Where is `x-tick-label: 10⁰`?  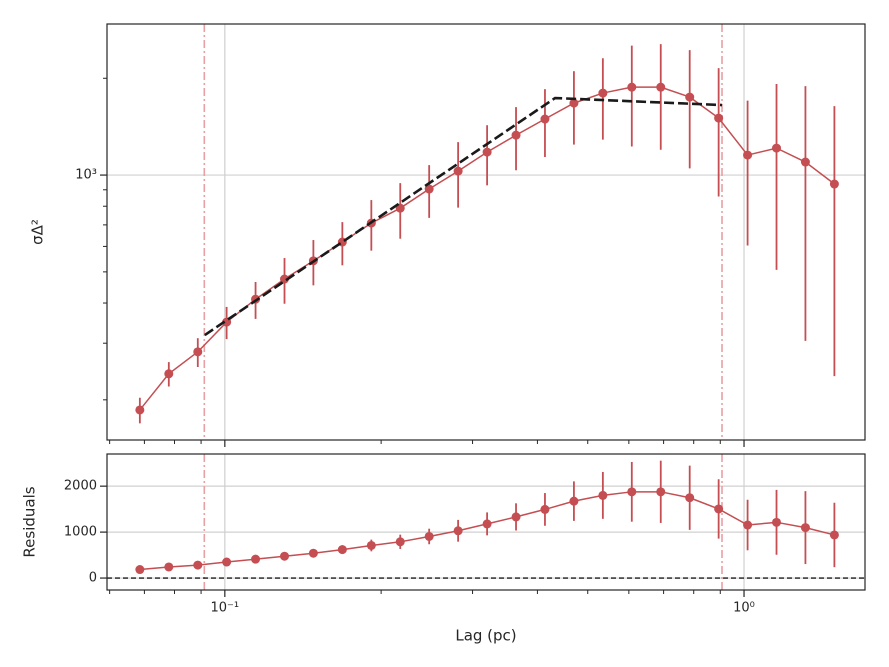 x-tick-label: 10⁰ is located at coordinates (744, 608).